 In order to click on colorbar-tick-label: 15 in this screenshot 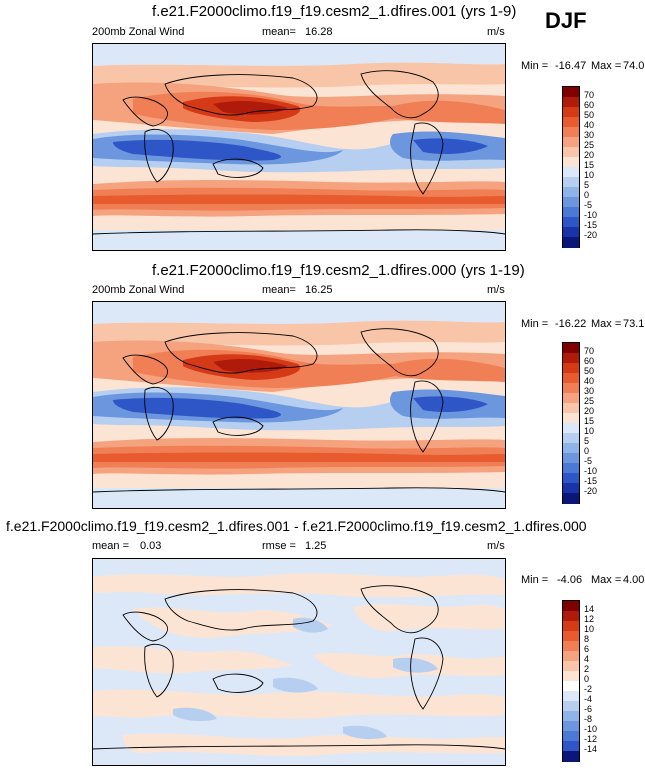, I will do `click(589, 165)`.